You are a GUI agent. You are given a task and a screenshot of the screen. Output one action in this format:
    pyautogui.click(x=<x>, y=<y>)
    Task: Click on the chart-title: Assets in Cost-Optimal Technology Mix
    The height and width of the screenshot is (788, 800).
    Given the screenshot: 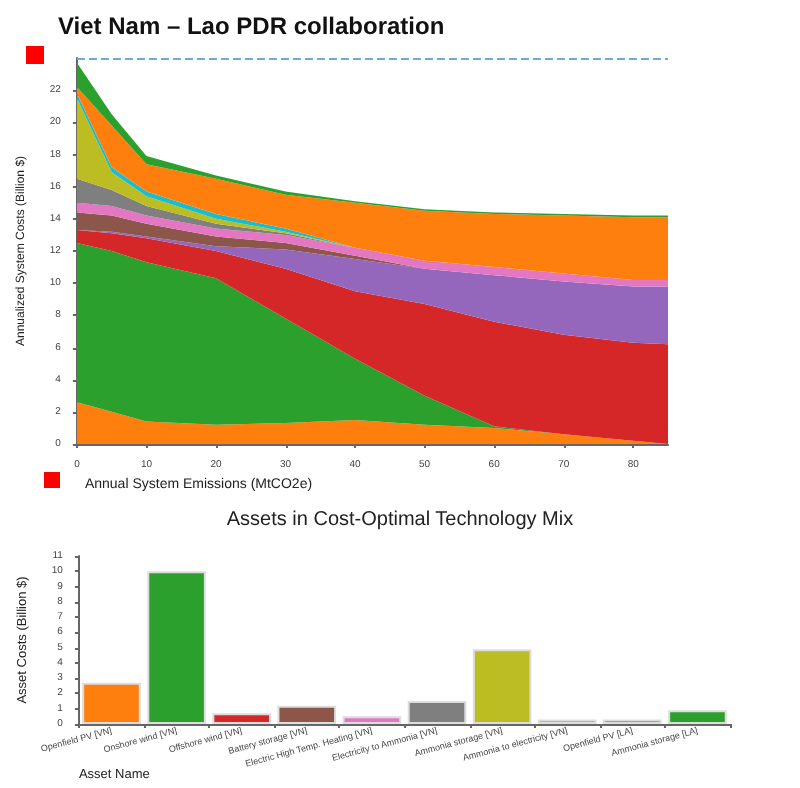 What is the action you would take?
    pyautogui.click(x=400, y=520)
    